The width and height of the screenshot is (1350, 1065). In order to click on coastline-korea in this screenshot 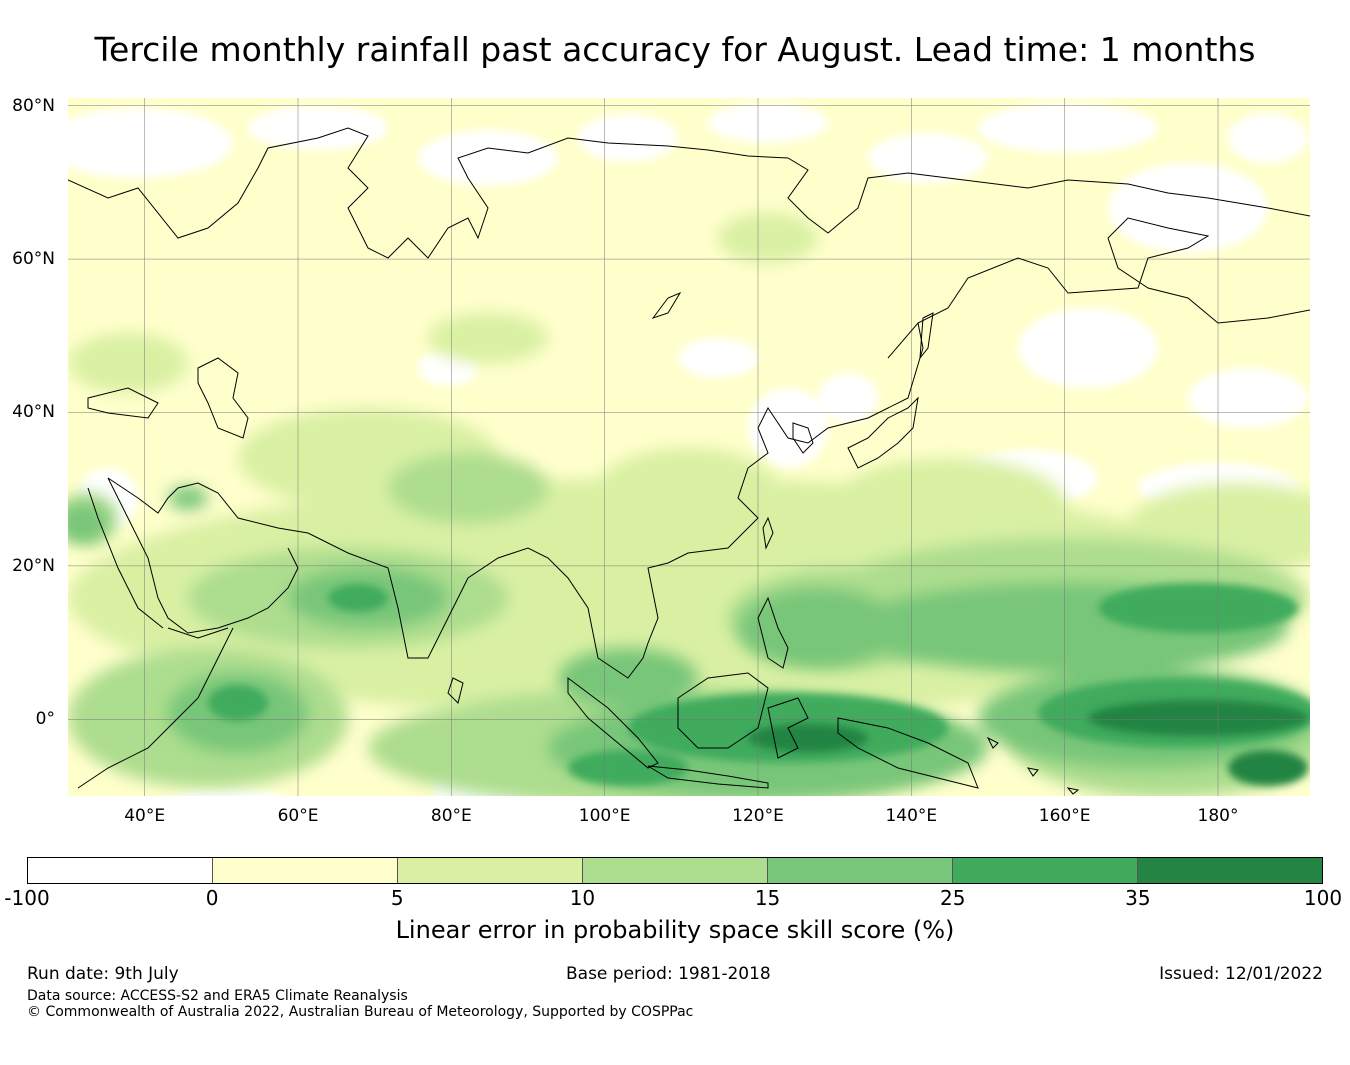, I will do `click(803, 438)`.